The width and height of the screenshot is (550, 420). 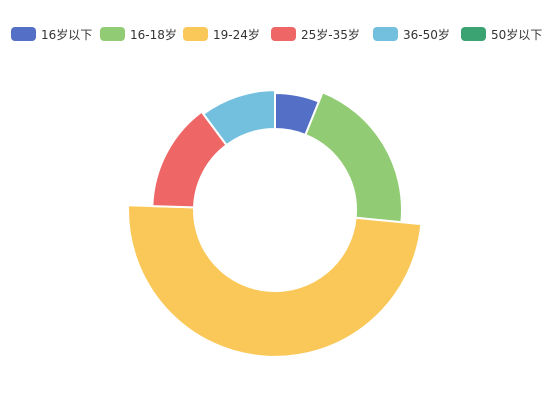 I want to click on legend-item: 25岁-35岁, so click(x=315, y=34).